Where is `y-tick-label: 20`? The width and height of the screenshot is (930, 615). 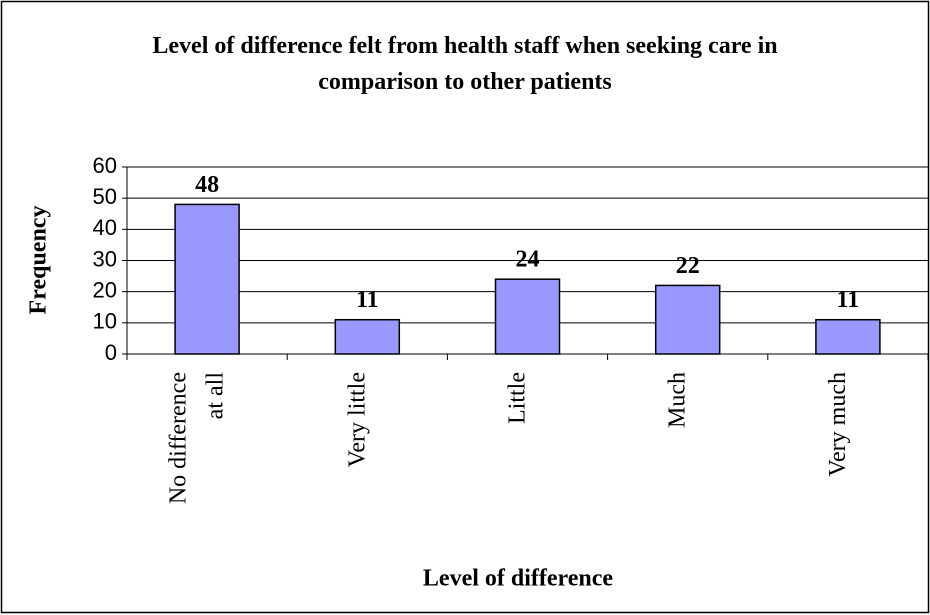
y-tick-label: 20 is located at coordinates (105, 289).